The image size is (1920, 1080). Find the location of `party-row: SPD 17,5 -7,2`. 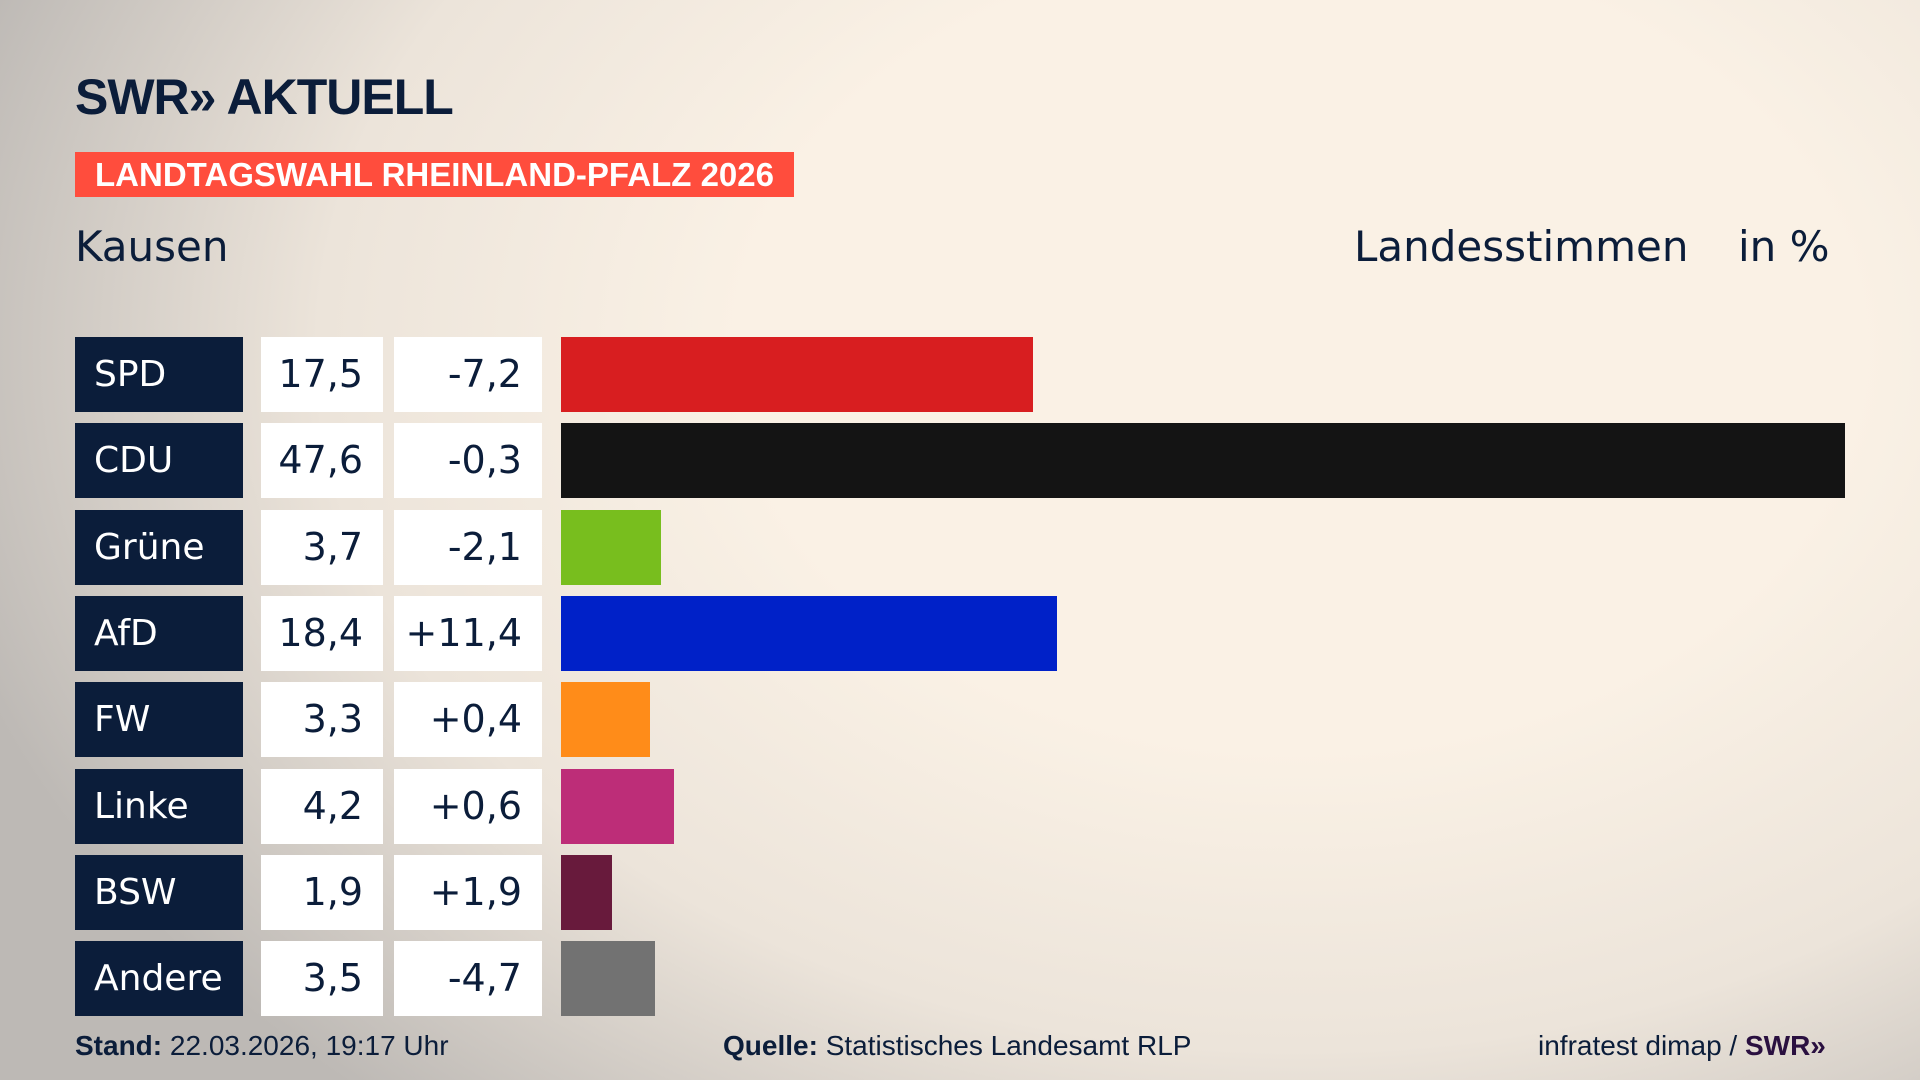

party-row: SPD 17,5 -7,2 is located at coordinates (960, 374).